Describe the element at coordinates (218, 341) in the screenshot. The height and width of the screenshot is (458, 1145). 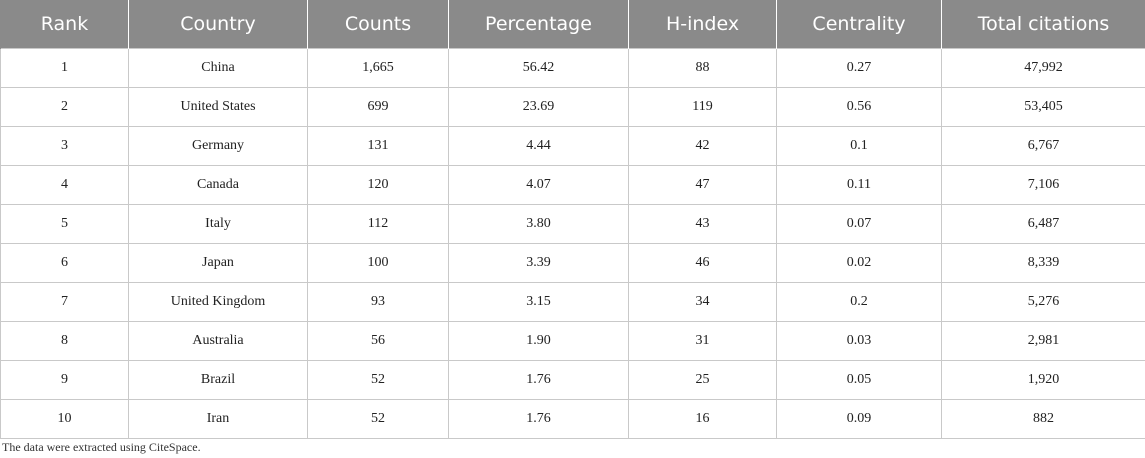
I see `country-cell: Australia` at that location.